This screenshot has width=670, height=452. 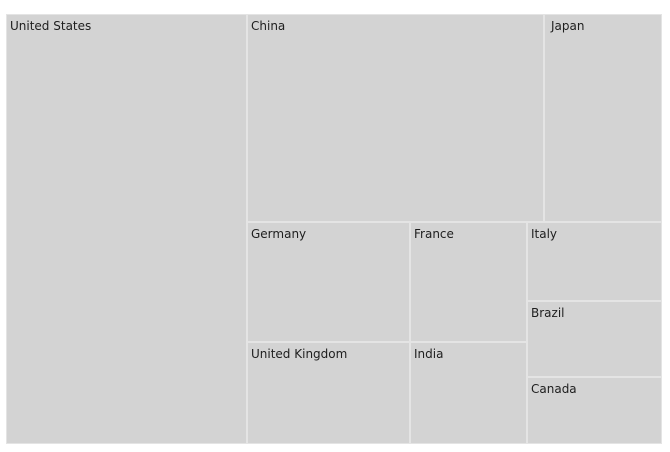 What do you see at coordinates (594, 339) in the screenshot?
I see `treemap-cell-brazil: Brazil` at bounding box center [594, 339].